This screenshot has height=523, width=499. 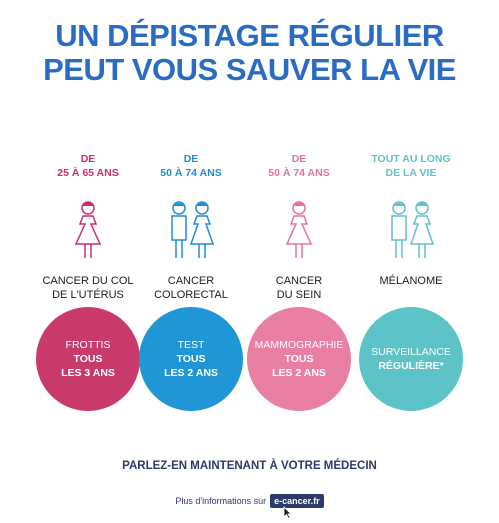 What do you see at coordinates (411, 366) in the screenshot?
I see `exam-frequency: RÉGULIÈRE*` at bounding box center [411, 366].